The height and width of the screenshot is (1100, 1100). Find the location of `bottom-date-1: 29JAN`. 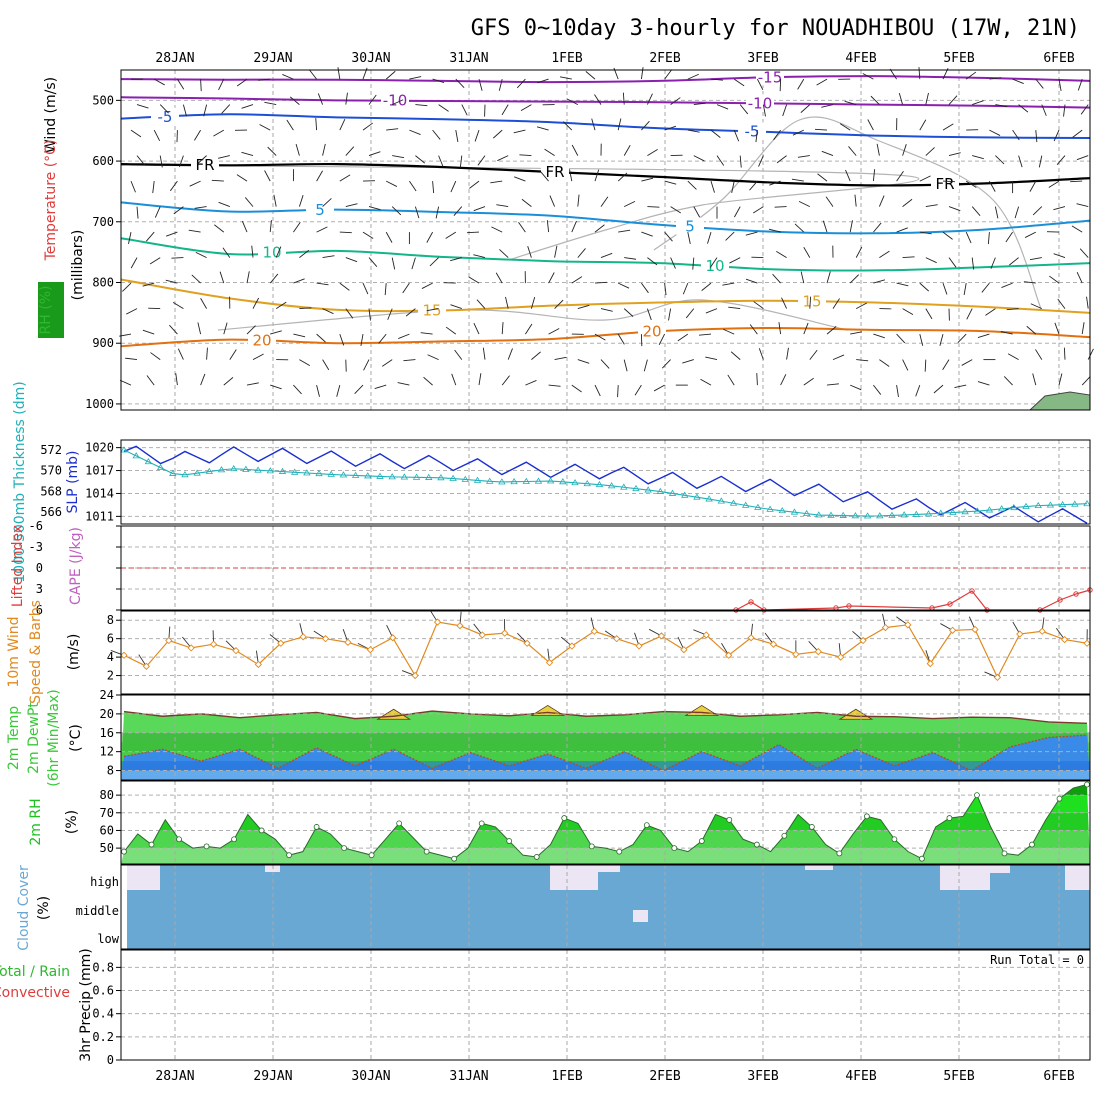

bottom-date-1: 29JAN is located at coordinates (272, 1076).